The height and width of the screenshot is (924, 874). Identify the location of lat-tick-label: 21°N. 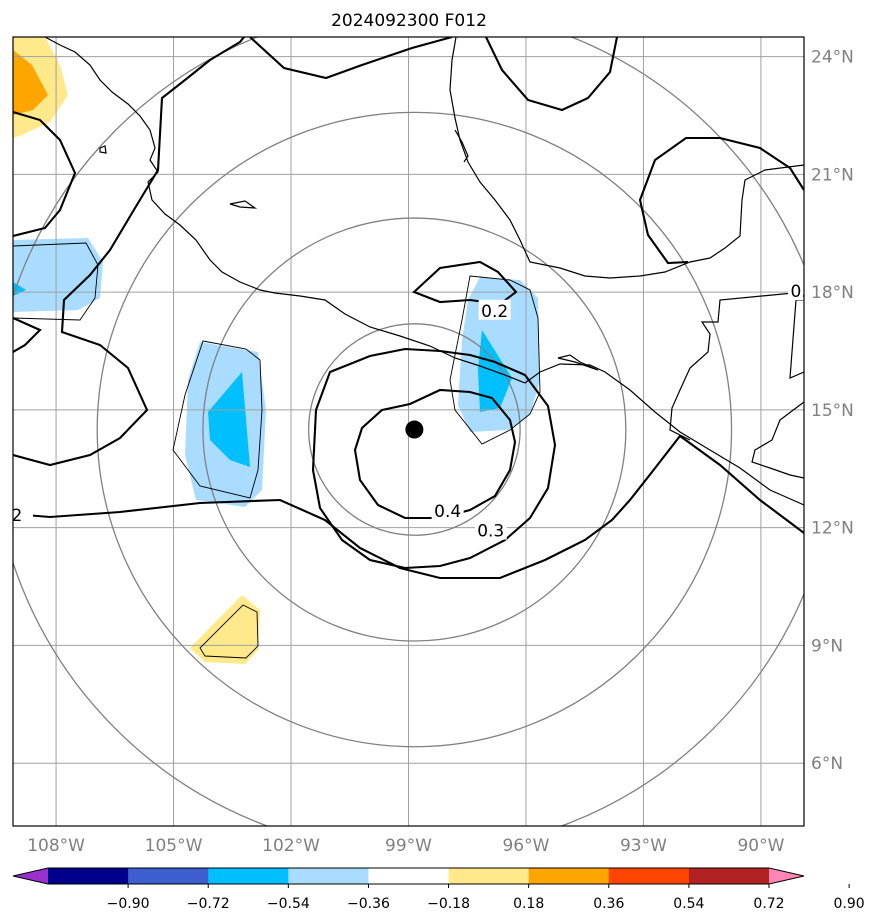
(832, 175).